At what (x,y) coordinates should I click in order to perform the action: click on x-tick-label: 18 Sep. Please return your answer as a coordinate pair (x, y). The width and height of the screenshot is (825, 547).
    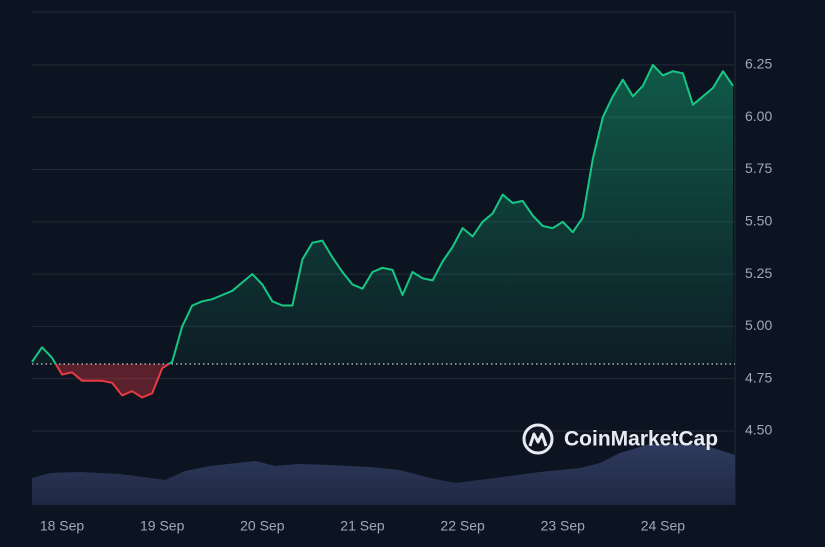
    Looking at the image, I should click on (62, 526).